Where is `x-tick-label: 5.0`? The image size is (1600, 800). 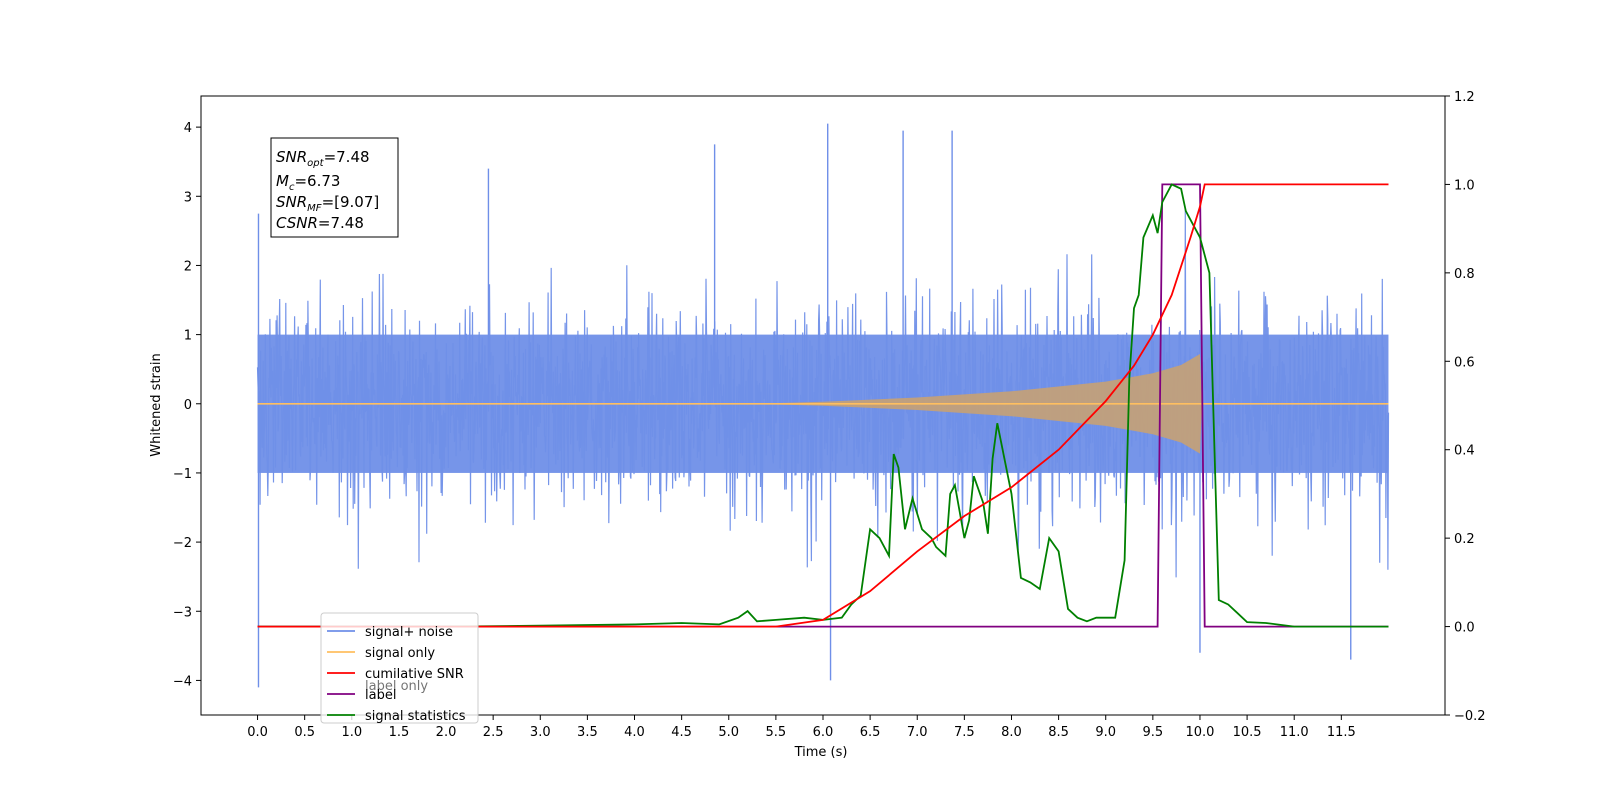 x-tick-label: 5.0 is located at coordinates (728, 732).